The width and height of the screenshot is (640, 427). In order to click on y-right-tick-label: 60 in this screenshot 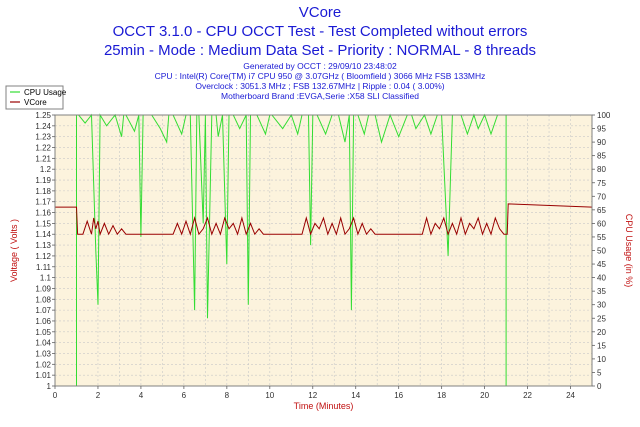, I will do `click(601, 223)`.